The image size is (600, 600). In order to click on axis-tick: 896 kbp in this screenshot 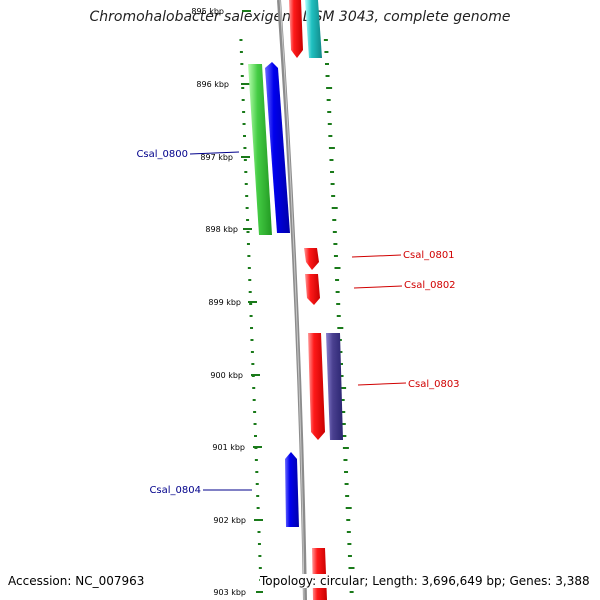, I will do `click(223, 84)`.